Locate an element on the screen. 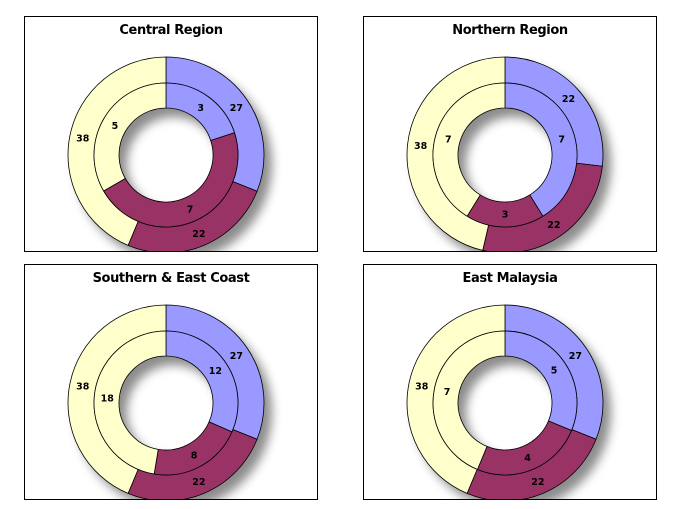 The height and width of the screenshot is (509, 679). donut-chart: 22 22 38 7 3 7 is located at coordinates (508, 153).